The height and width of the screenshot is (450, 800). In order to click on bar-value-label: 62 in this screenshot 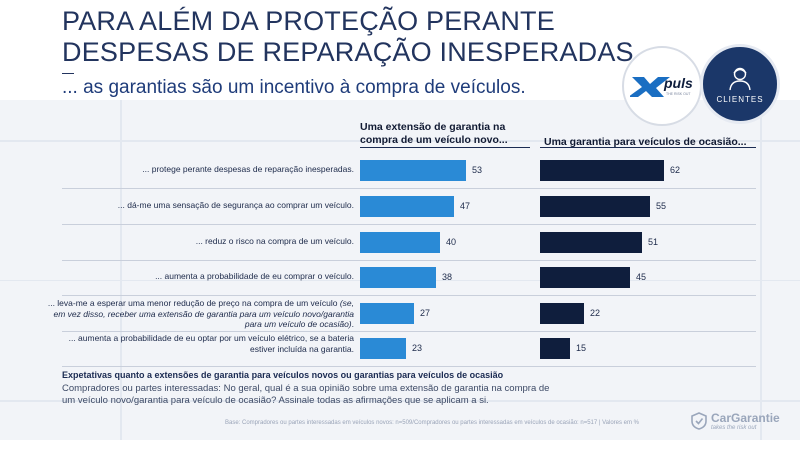, I will do `click(675, 170)`.